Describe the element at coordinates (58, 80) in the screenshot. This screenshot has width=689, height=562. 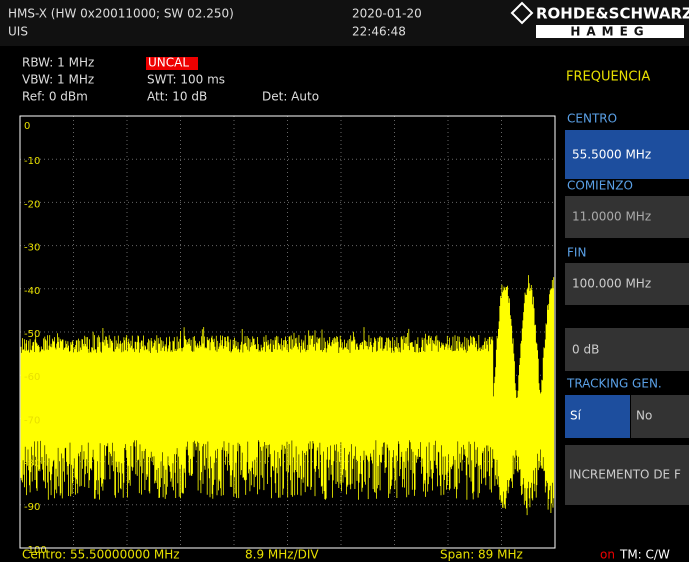
I see `vbw: VBW: 1 MHz` at that location.